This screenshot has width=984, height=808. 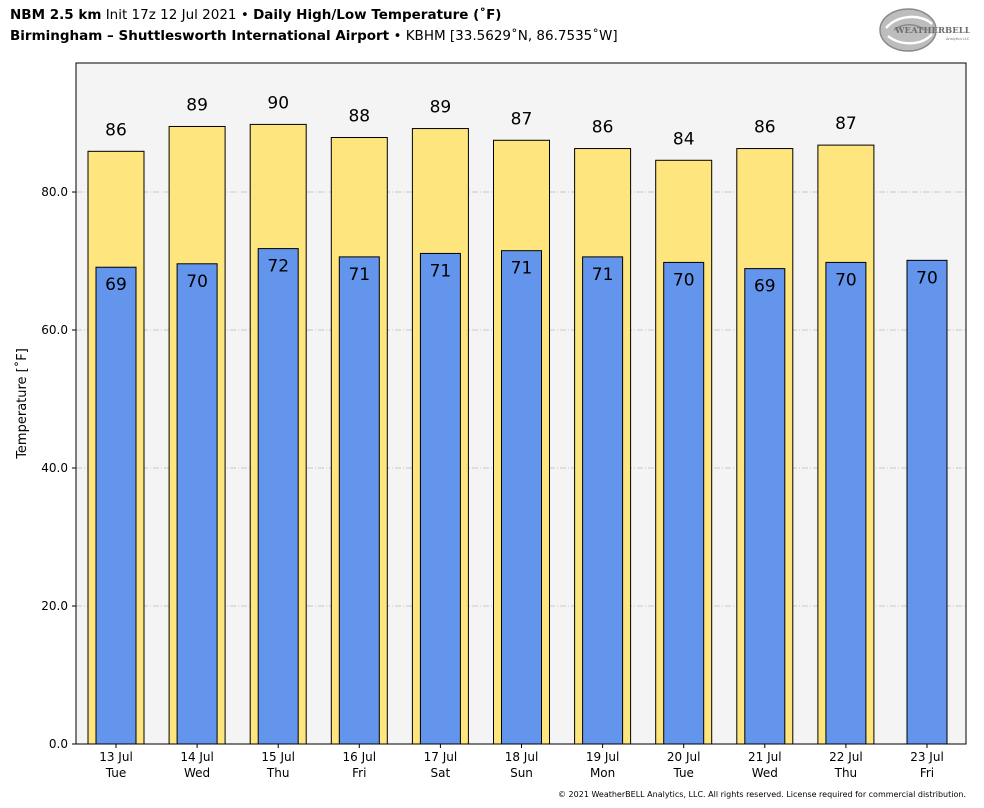 What do you see at coordinates (54, 192) in the screenshot?
I see `y-tick-label: 80.0` at bounding box center [54, 192].